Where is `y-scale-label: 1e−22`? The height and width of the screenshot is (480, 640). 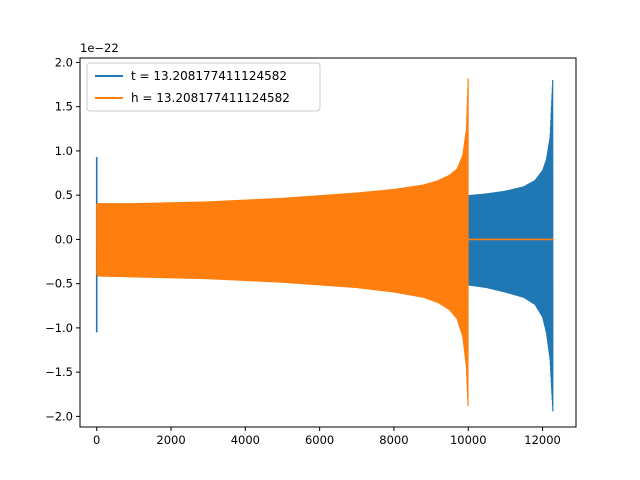
y-scale-label: 1e−22 is located at coordinates (99, 48).